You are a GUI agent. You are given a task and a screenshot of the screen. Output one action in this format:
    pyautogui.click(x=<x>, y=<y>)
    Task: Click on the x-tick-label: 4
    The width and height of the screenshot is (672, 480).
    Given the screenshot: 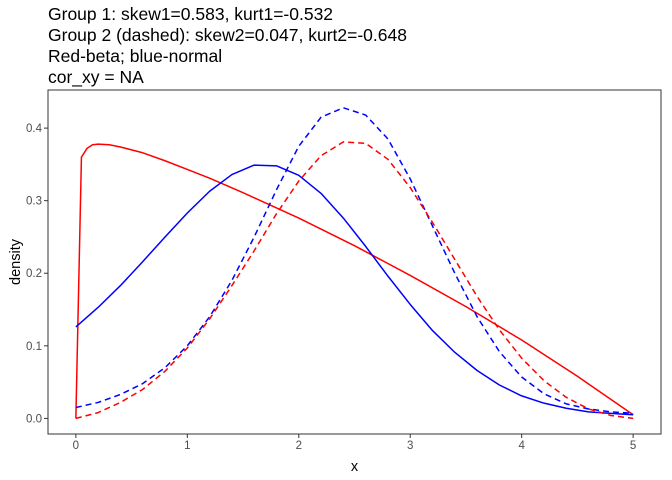 What is the action you would take?
    pyautogui.click(x=521, y=446)
    